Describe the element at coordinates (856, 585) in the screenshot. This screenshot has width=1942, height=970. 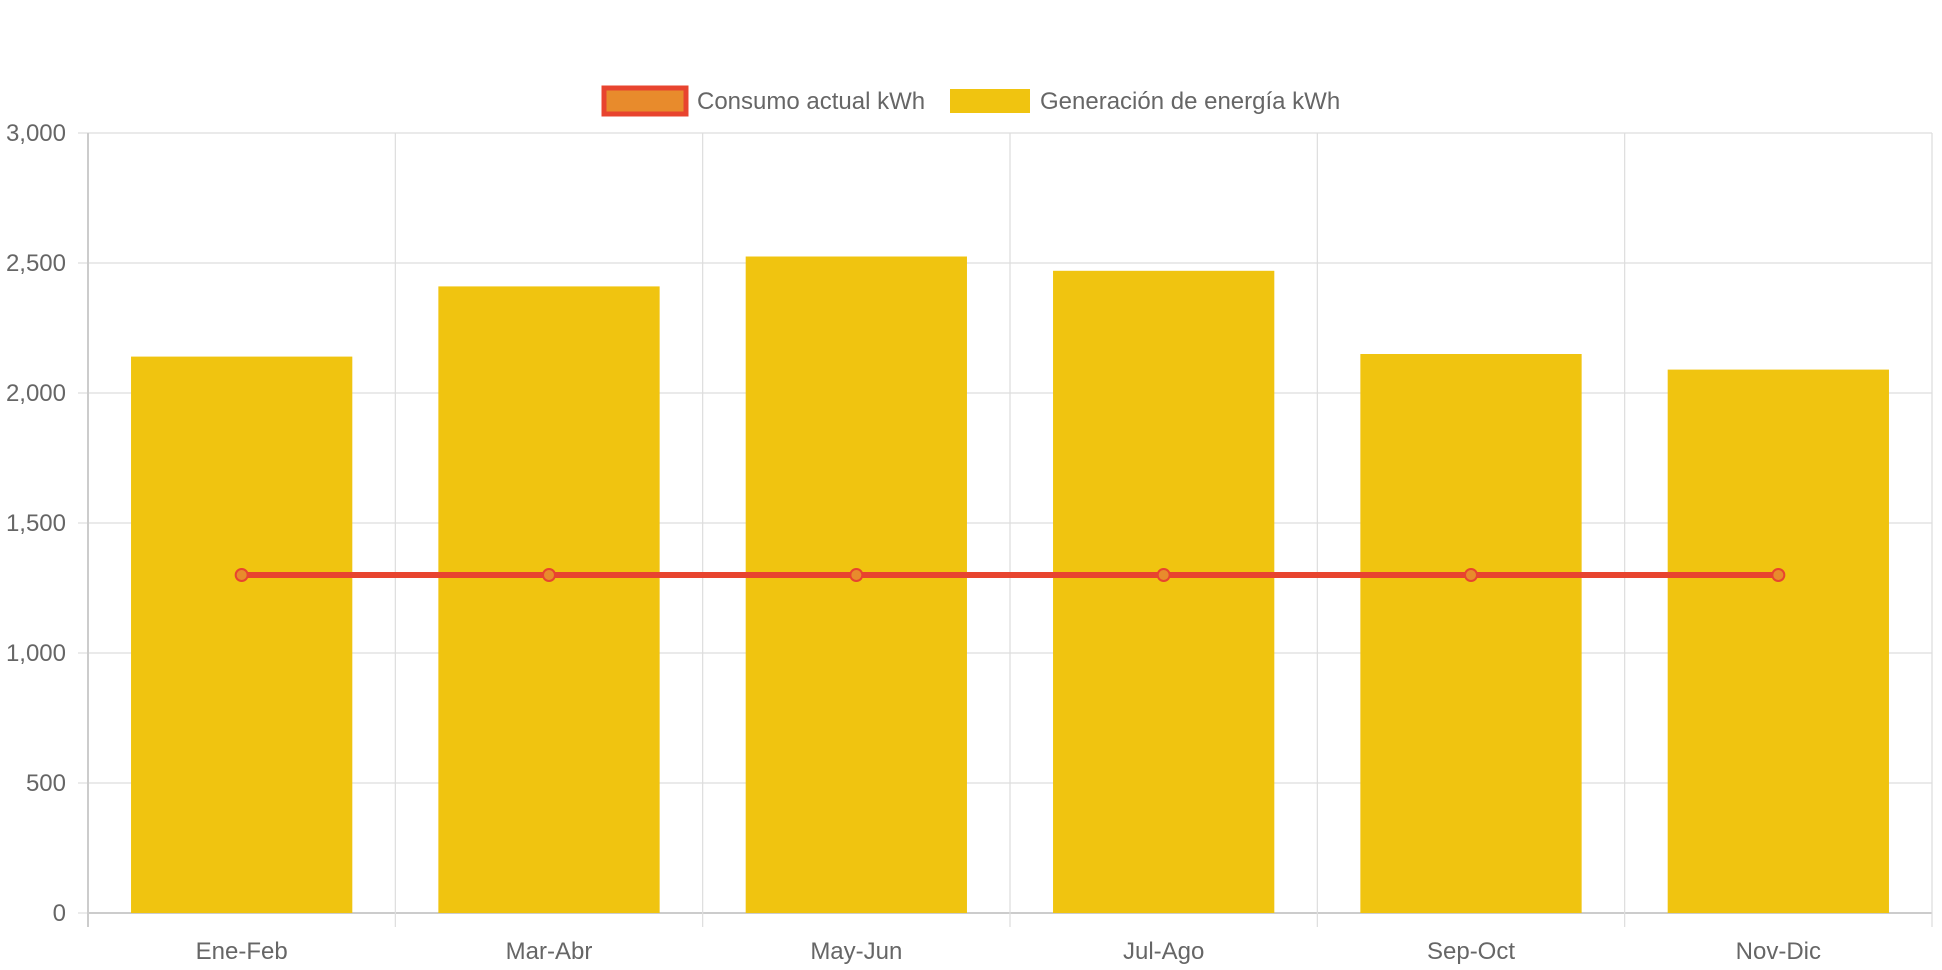
I see `bar-may-jun` at that location.